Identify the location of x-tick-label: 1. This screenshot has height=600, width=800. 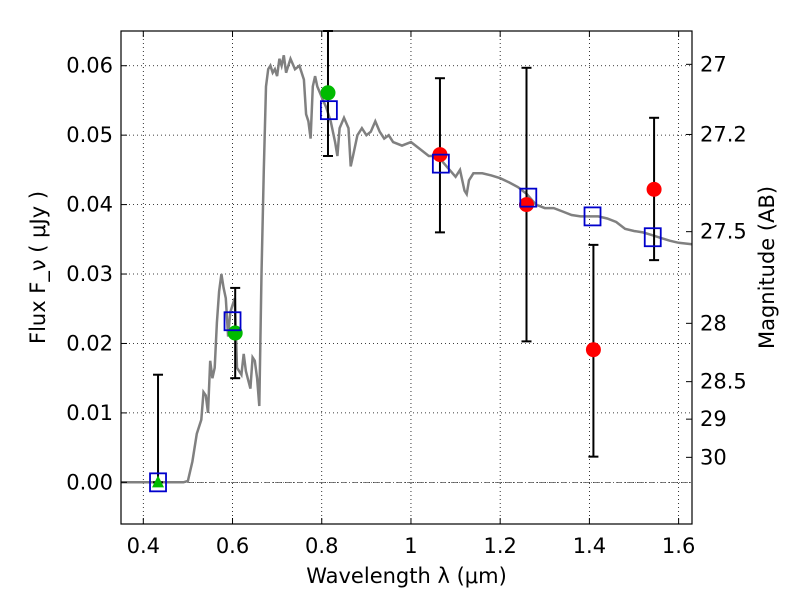
(410, 546).